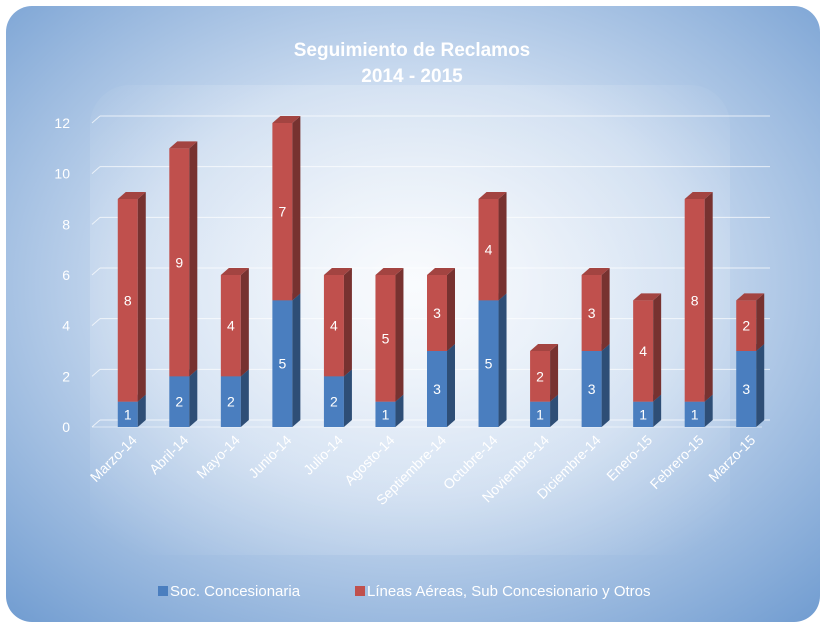  I want to click on y-tick-label: 0, so click(66, 427).